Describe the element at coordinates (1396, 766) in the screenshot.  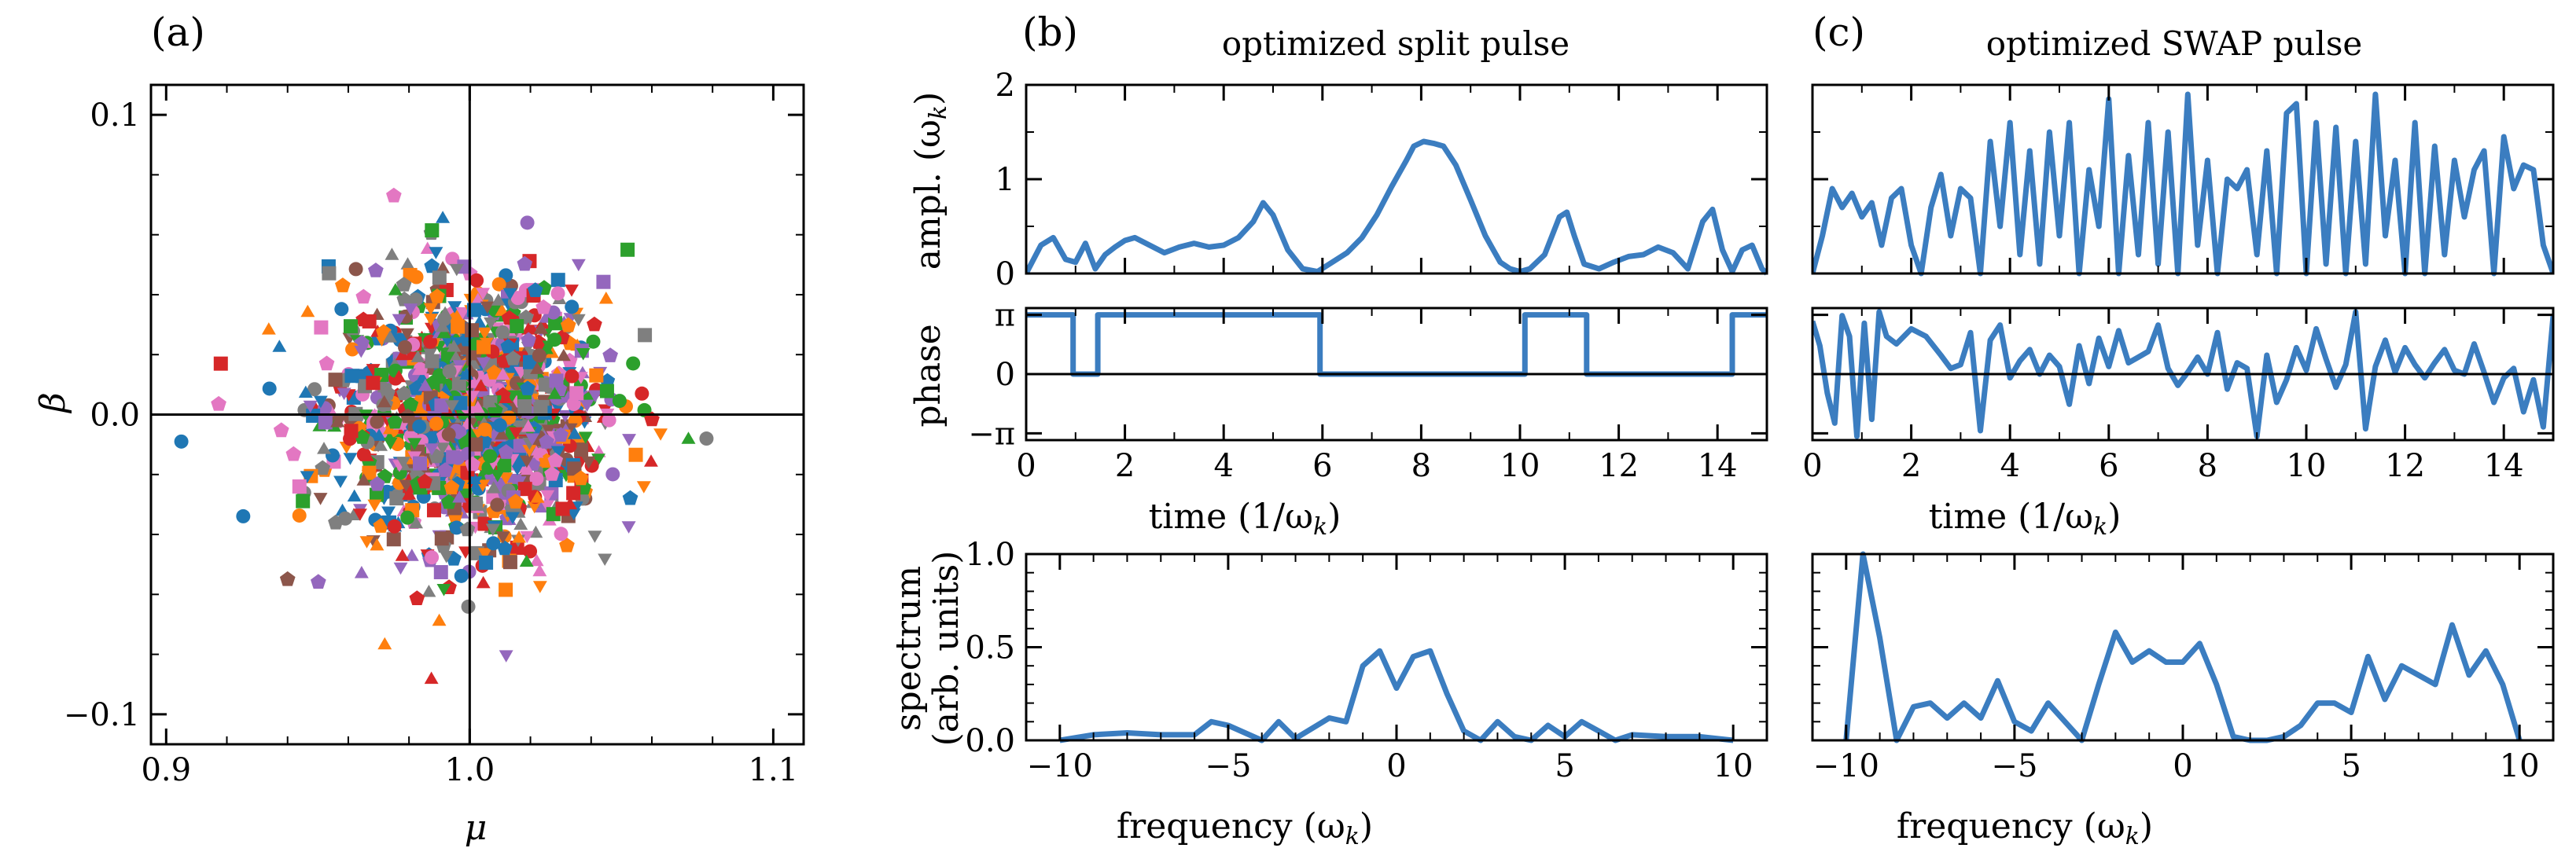
I see `b_spectrum-xtick-label: 0` at that location.